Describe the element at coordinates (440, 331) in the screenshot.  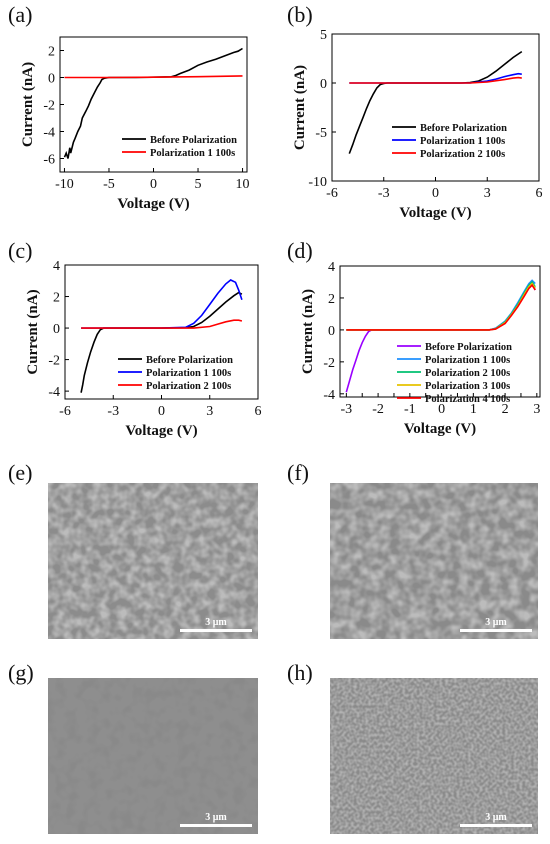
I see `plot-frame` at that location.